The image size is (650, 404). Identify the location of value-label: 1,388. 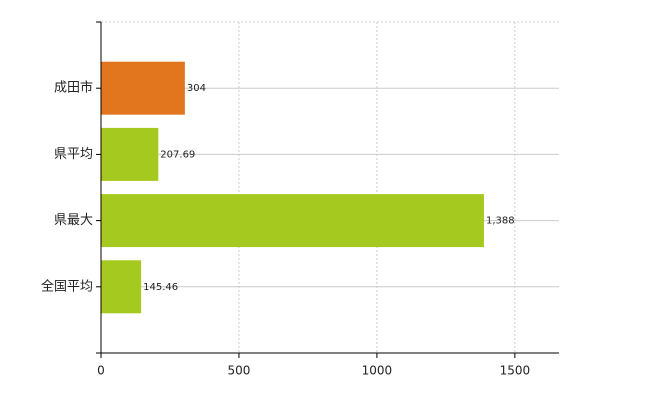
(500, 221).